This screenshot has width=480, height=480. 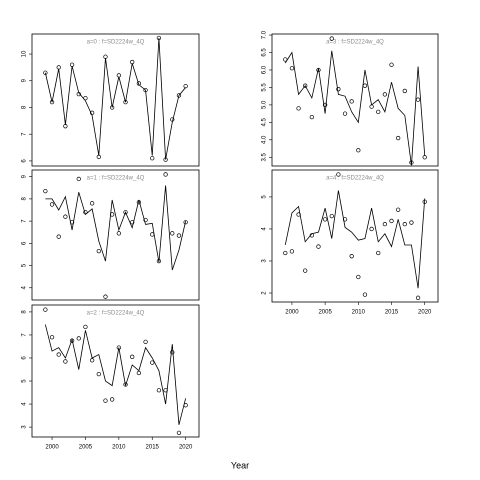 What do you see at coordinates (355, 43) in the screenshot?
I see `panel-title: a=3 : f=SD2224w_4Q` at bounding box center [355, 43].